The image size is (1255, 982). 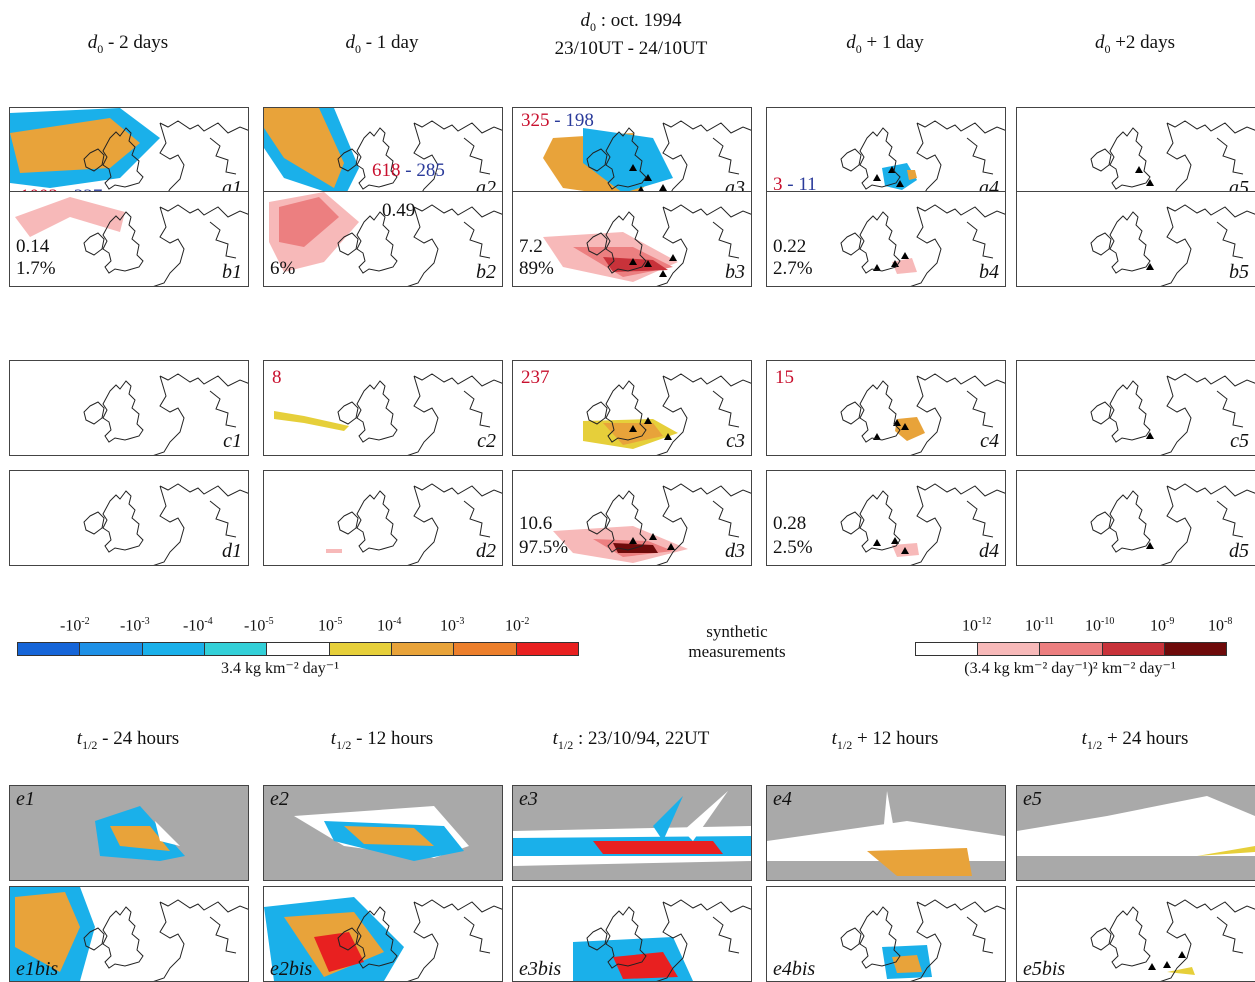 What do you see at coordinates (280, 668) in the screenshot?
I see `left_colorbar-unit: 3.4 kg km⁻² day⁻¹` at bounding box center [280, 668].